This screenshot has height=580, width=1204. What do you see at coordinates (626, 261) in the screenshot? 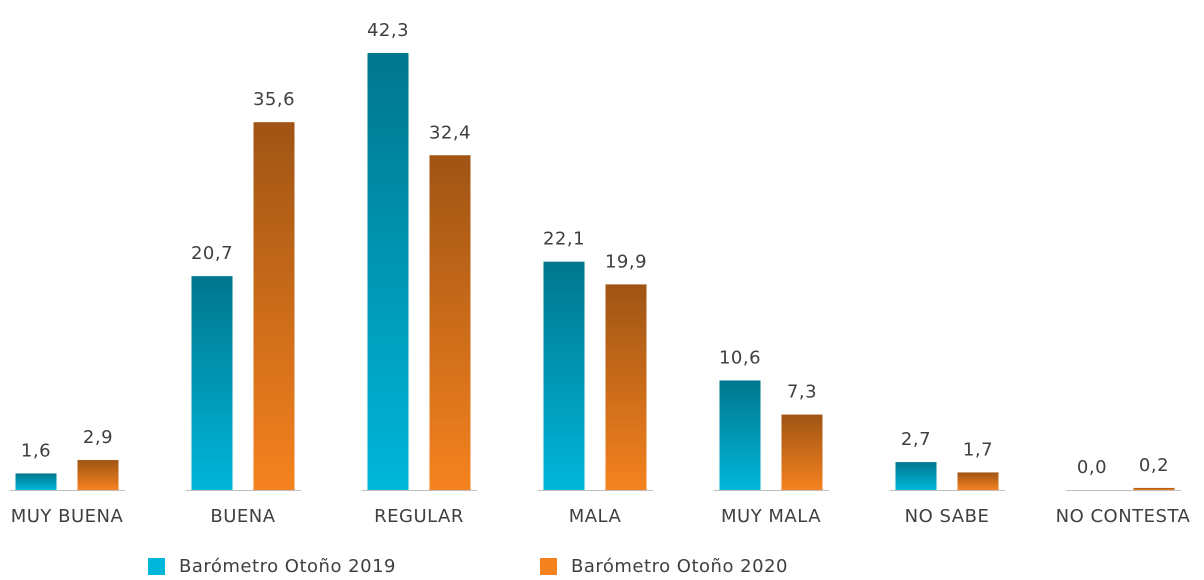
I see `value-label: 19,9` at bounding box center [626, 261].